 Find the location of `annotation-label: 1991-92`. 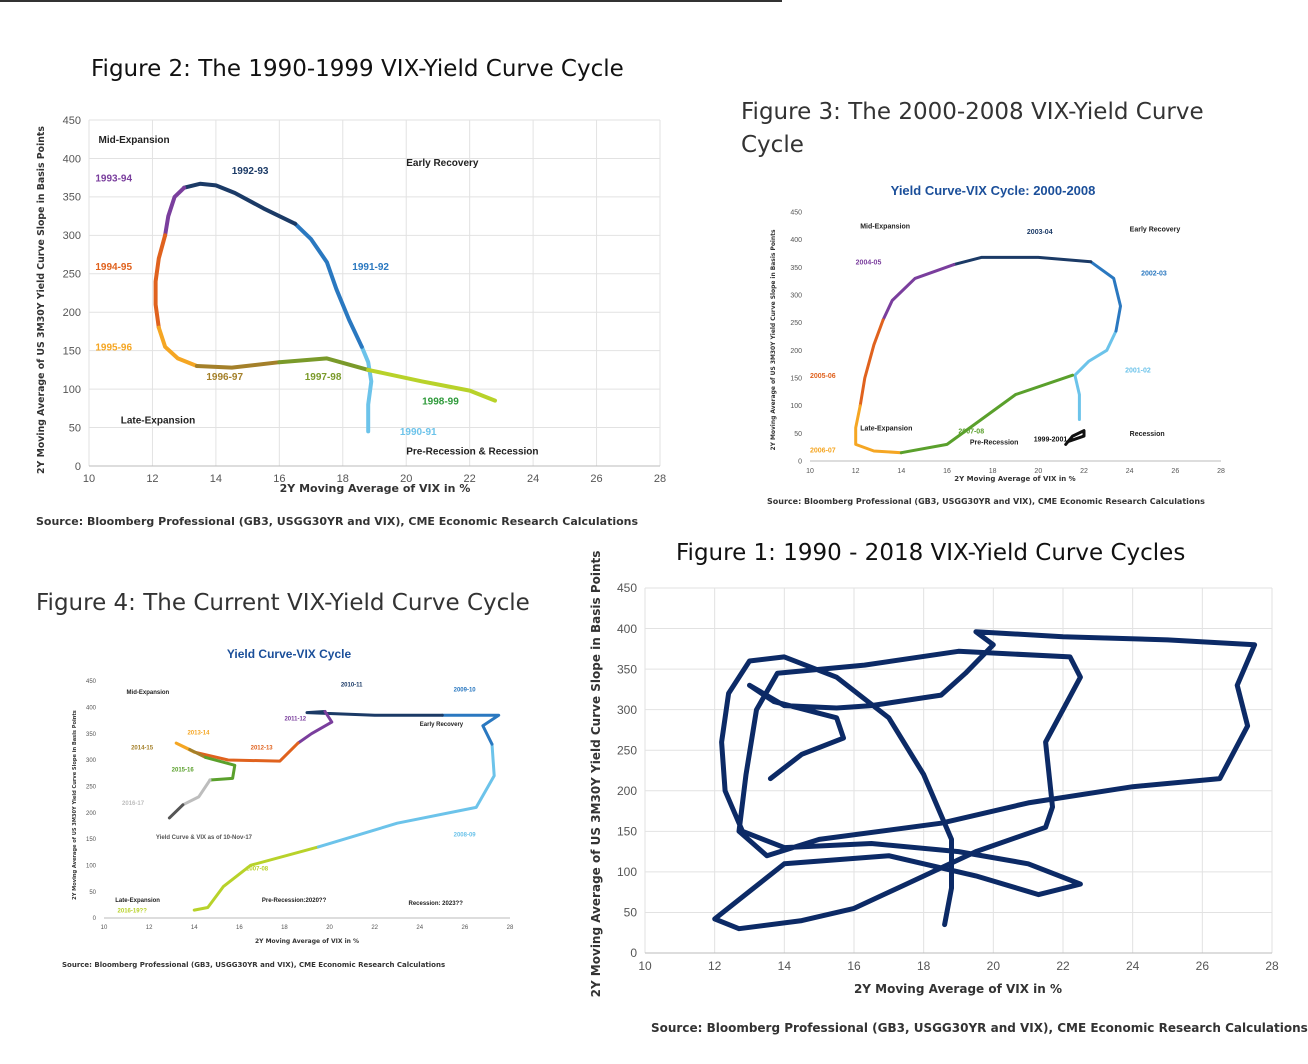

annotation-label: 1991-92 is located at coordinates (370, 267).